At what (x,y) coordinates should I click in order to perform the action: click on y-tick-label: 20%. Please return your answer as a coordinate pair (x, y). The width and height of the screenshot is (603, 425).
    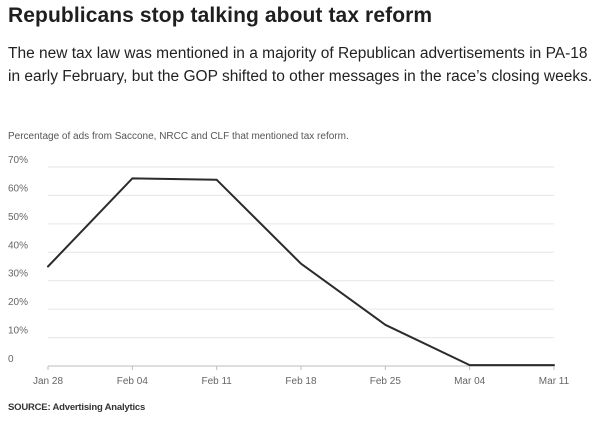
    Looking at the image, I should click on (18, 302).